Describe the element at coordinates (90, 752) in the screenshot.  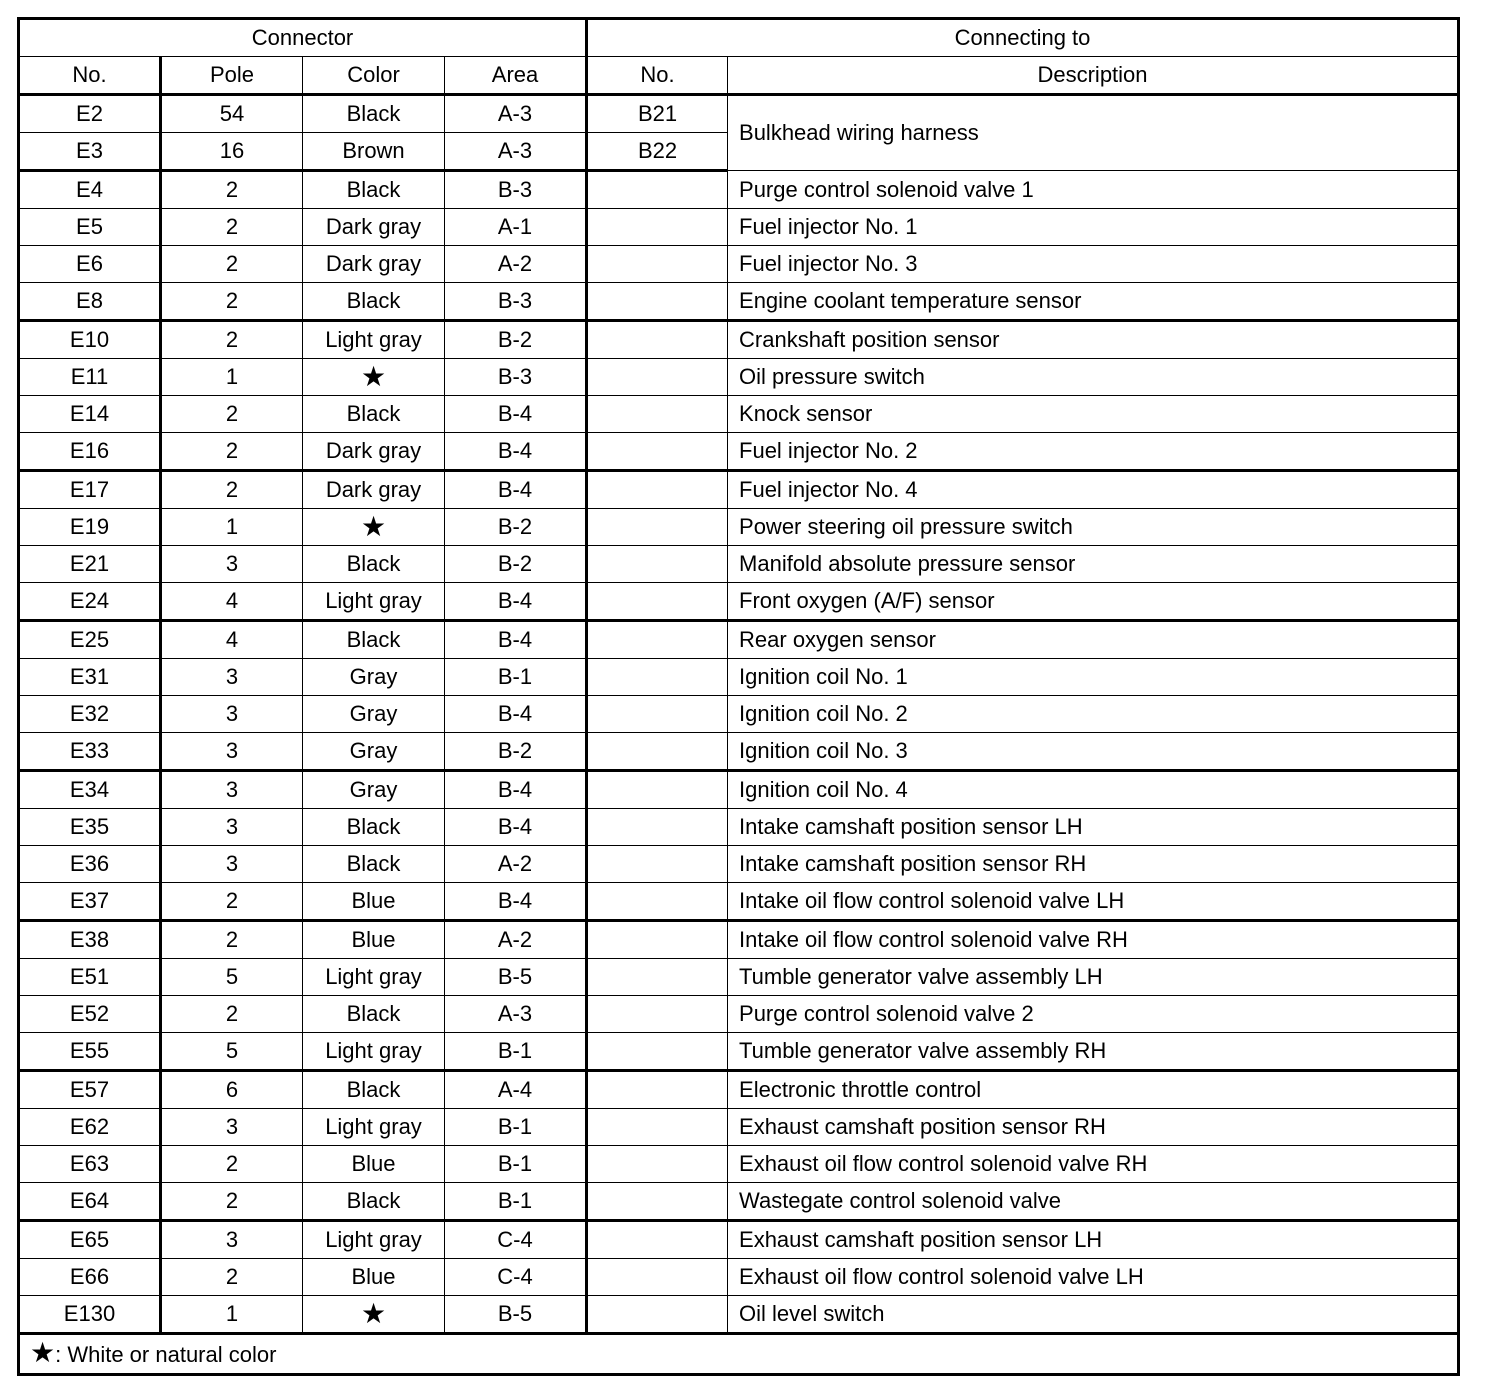
I see `cell-no: E33` at that location.